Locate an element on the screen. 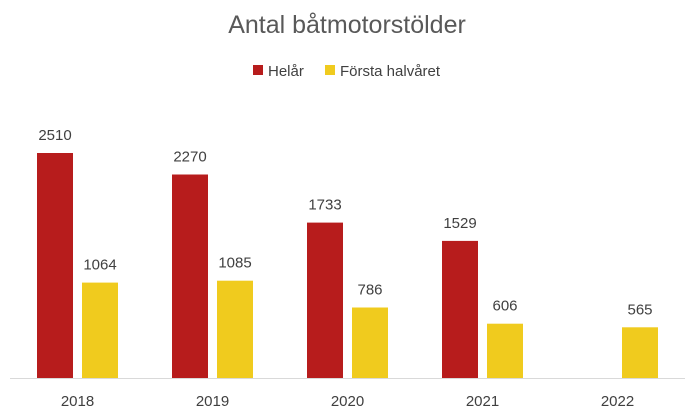 The width and height of the screenshot is (694, 416). bar-forsta-halvaret-2018 is located at coordinates (100, 330).